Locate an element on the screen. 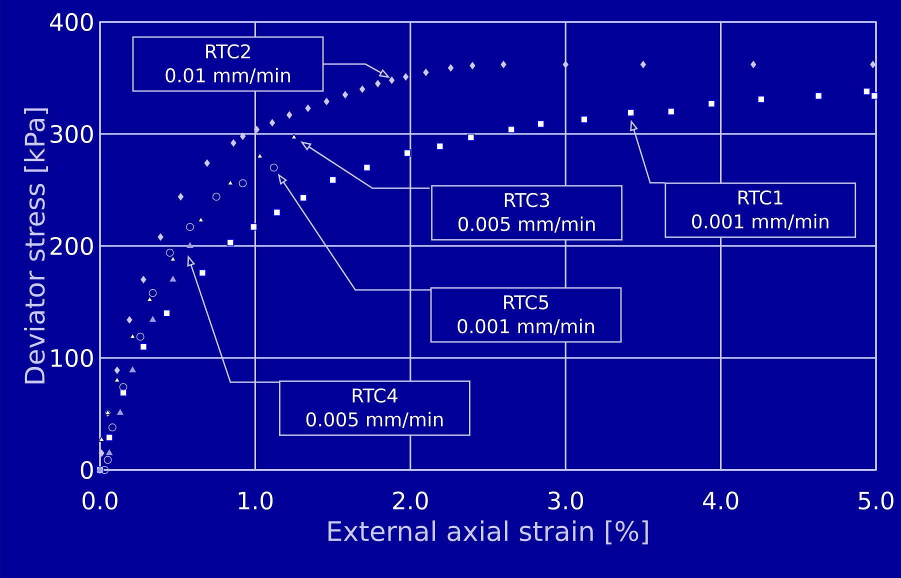 The width and height of the screenshot is (901, 578). y-tick-label: 100 is located at coordinates (72, 358).